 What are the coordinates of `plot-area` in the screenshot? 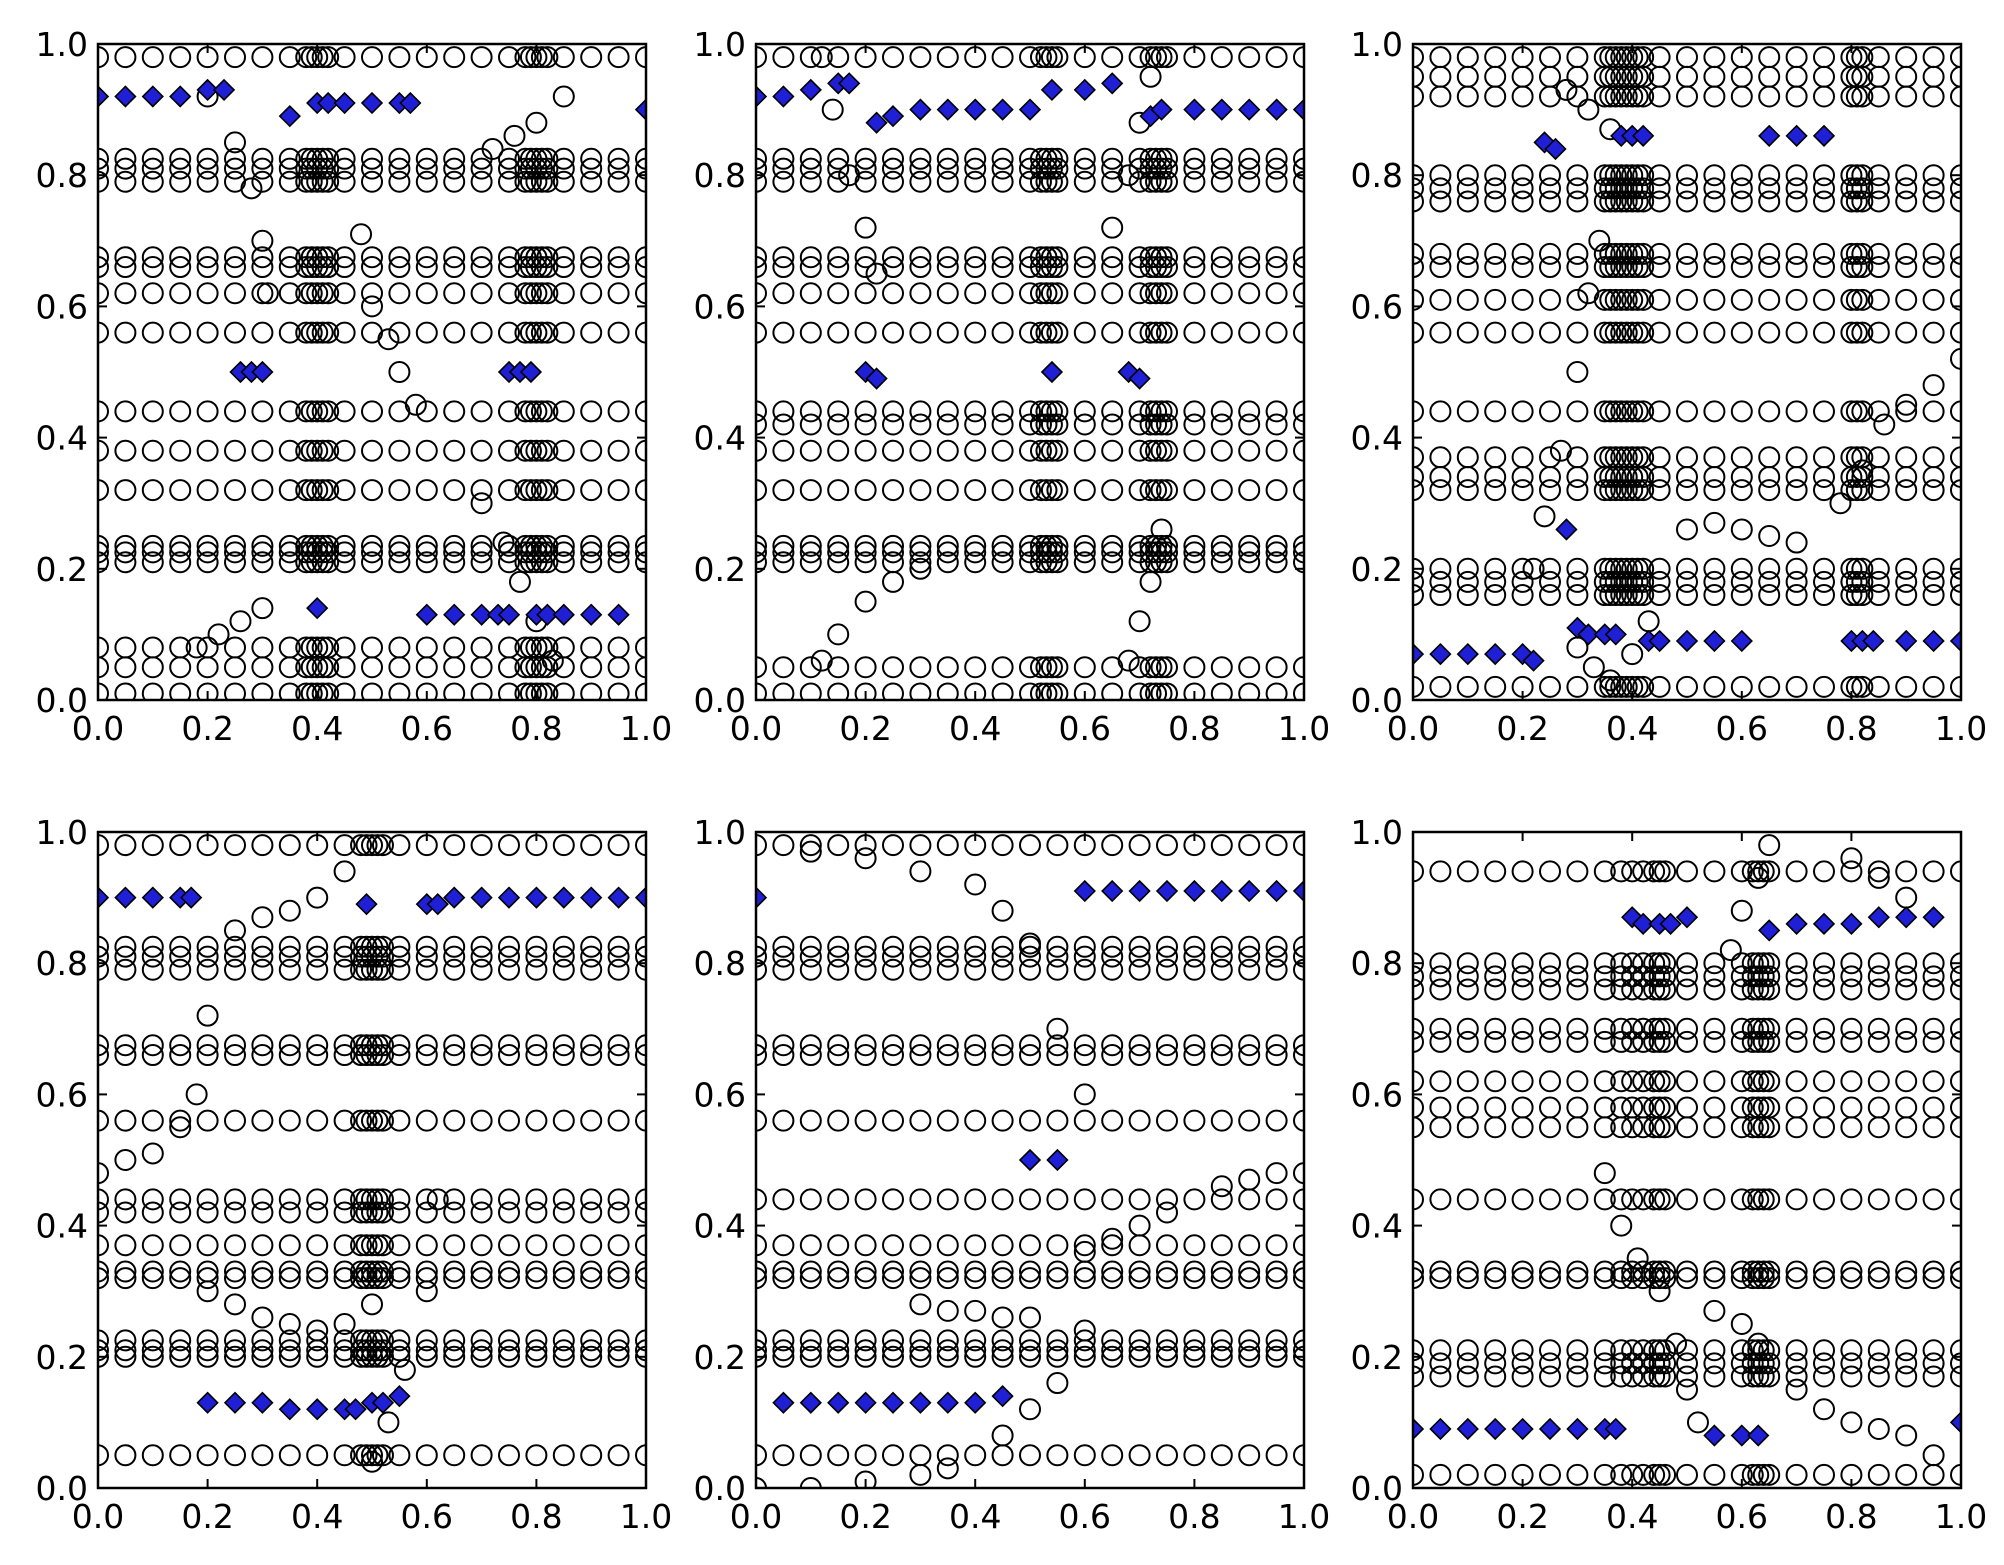 It's located at (372, 373).